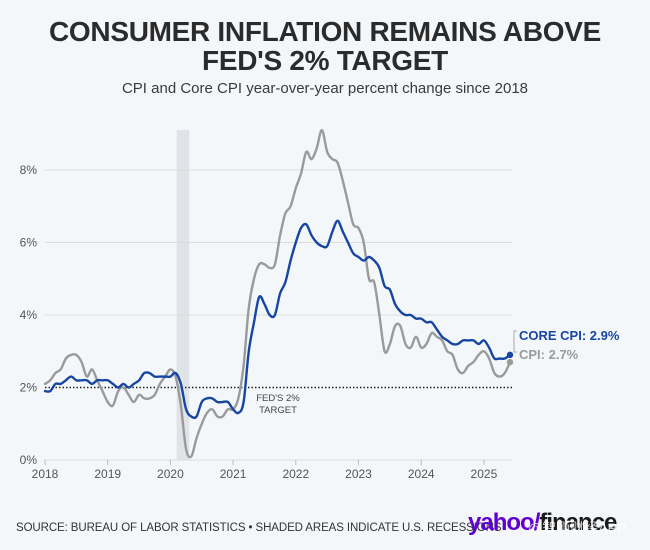  Describe the element at coordinates (233, 474) in the screenshot. I see `x-tick-label: 2021` at that location.